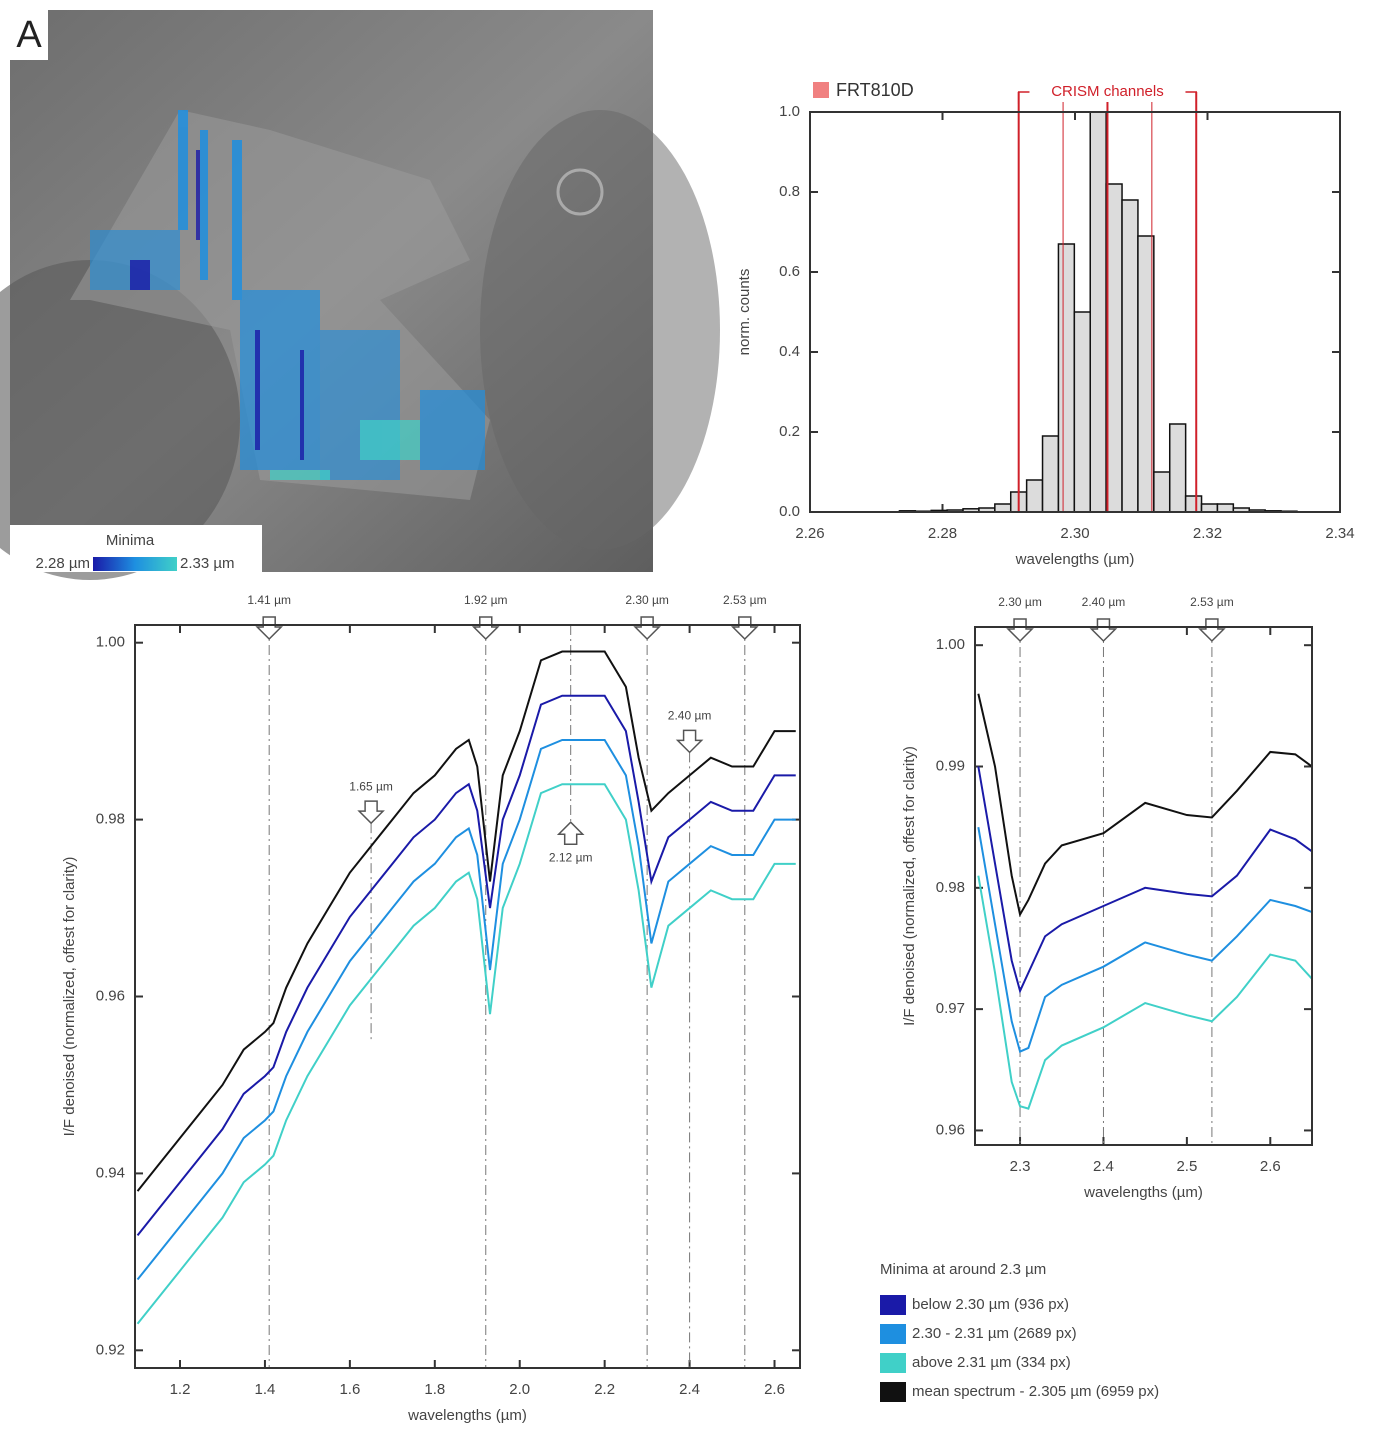  Describe the element at coordinates (519, 1389) in the screenshot. I see `x-tick-label: 2.0` at that location.